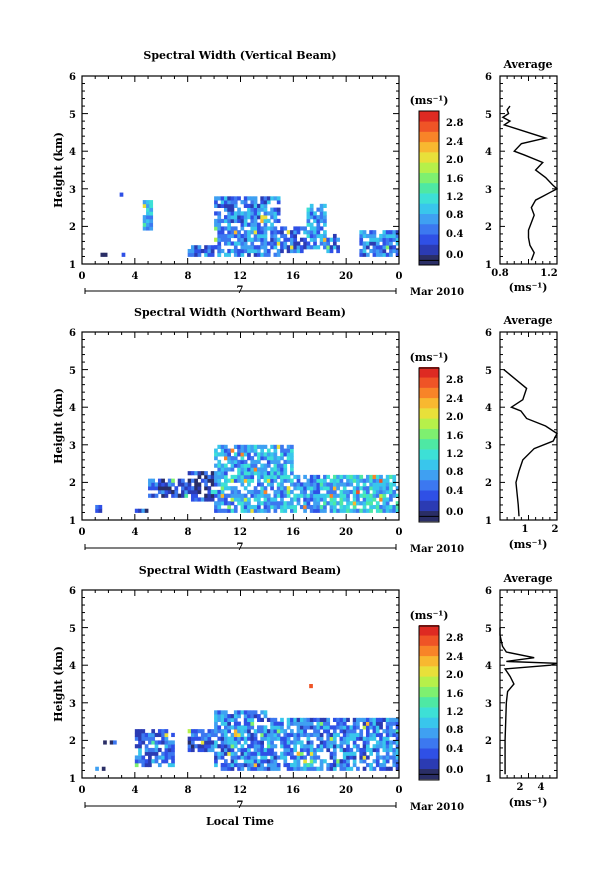  Describe the element at coordinates (436, 695) in the screenshot. I see `colorbar: (ms⁻¹) 2.8 2.4 2.0 1.6 1.2 0.8 0.4 0.0` at that location.